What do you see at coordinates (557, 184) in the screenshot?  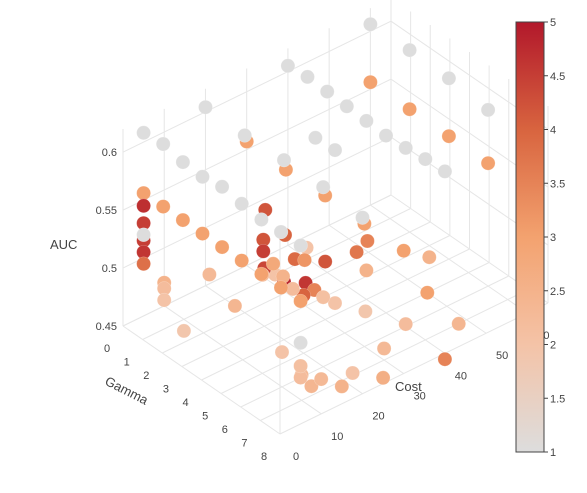 I see `colorbar-tick-label: 3.5` at bounding box center [557, 184].